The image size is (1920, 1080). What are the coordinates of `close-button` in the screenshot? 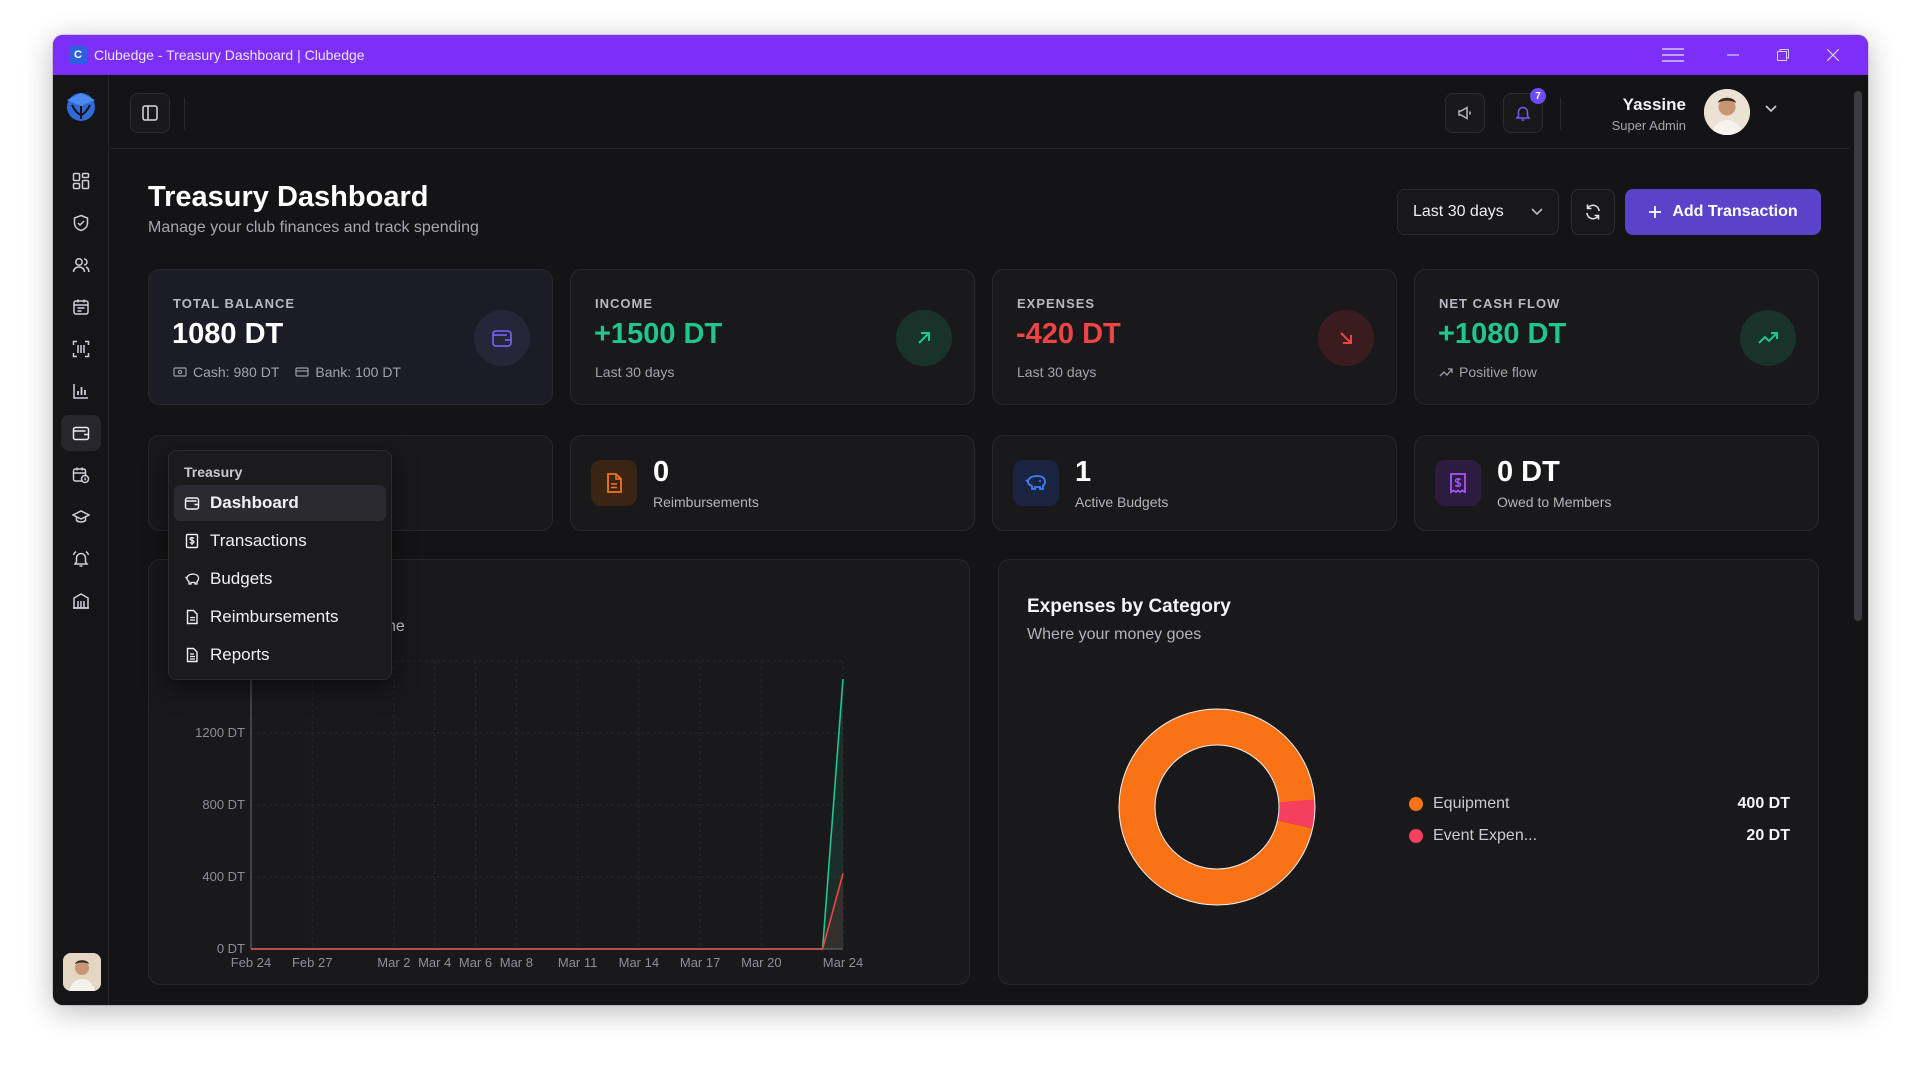 It's located at (1833, 55).